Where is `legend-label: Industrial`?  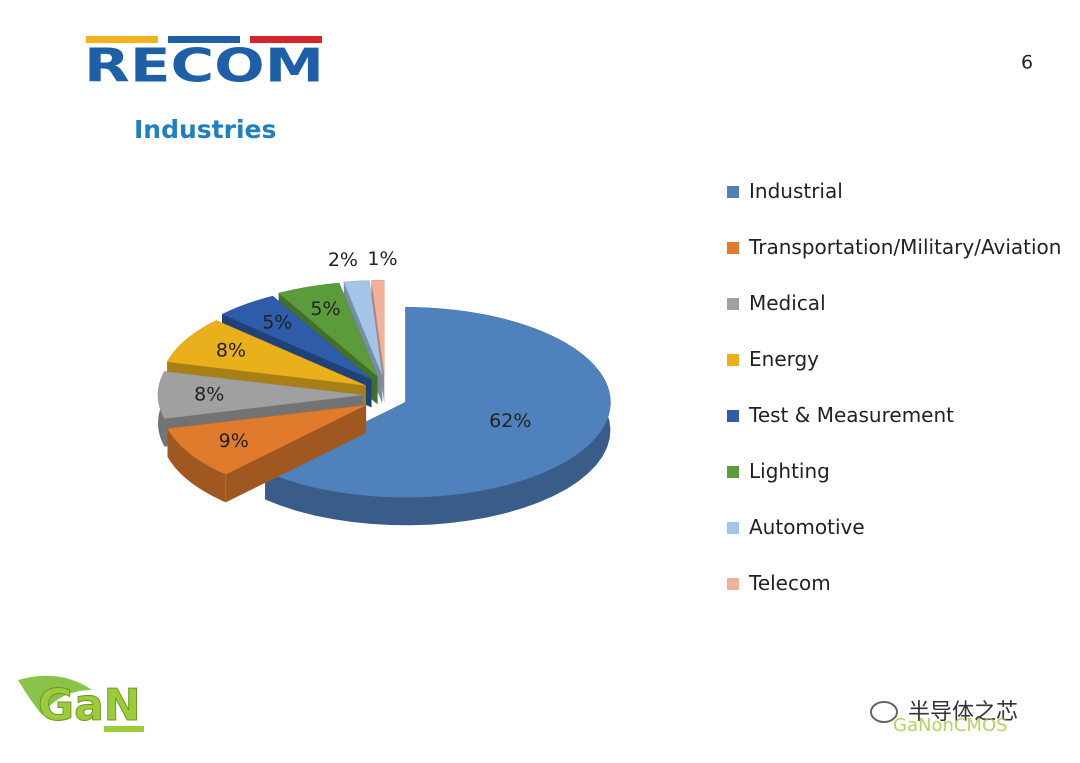
legend-label: Industrial is located at coordinates (796, 191).